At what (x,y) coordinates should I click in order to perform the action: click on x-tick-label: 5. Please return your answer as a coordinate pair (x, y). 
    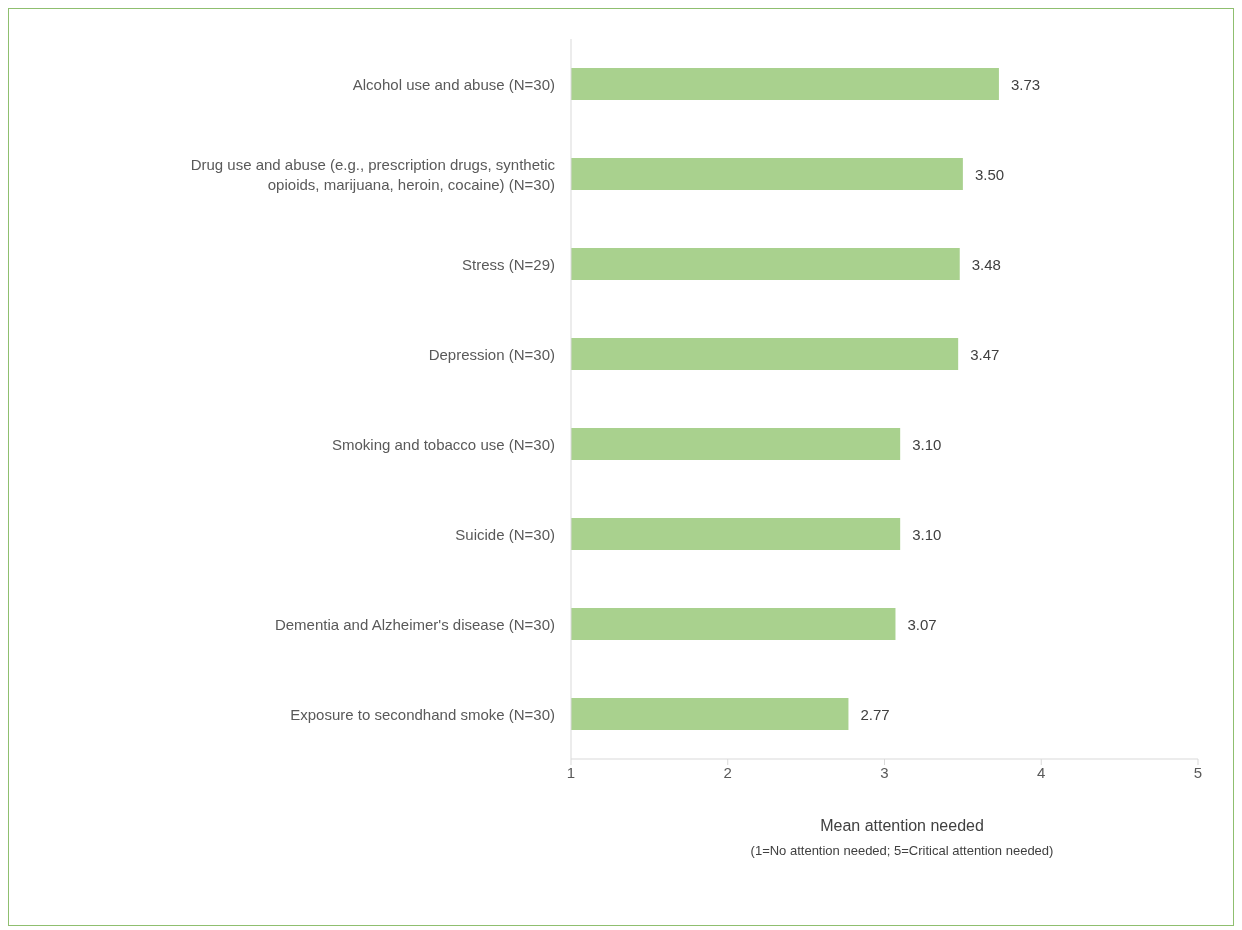
    Looking at the image, I should click on (1198, 772).